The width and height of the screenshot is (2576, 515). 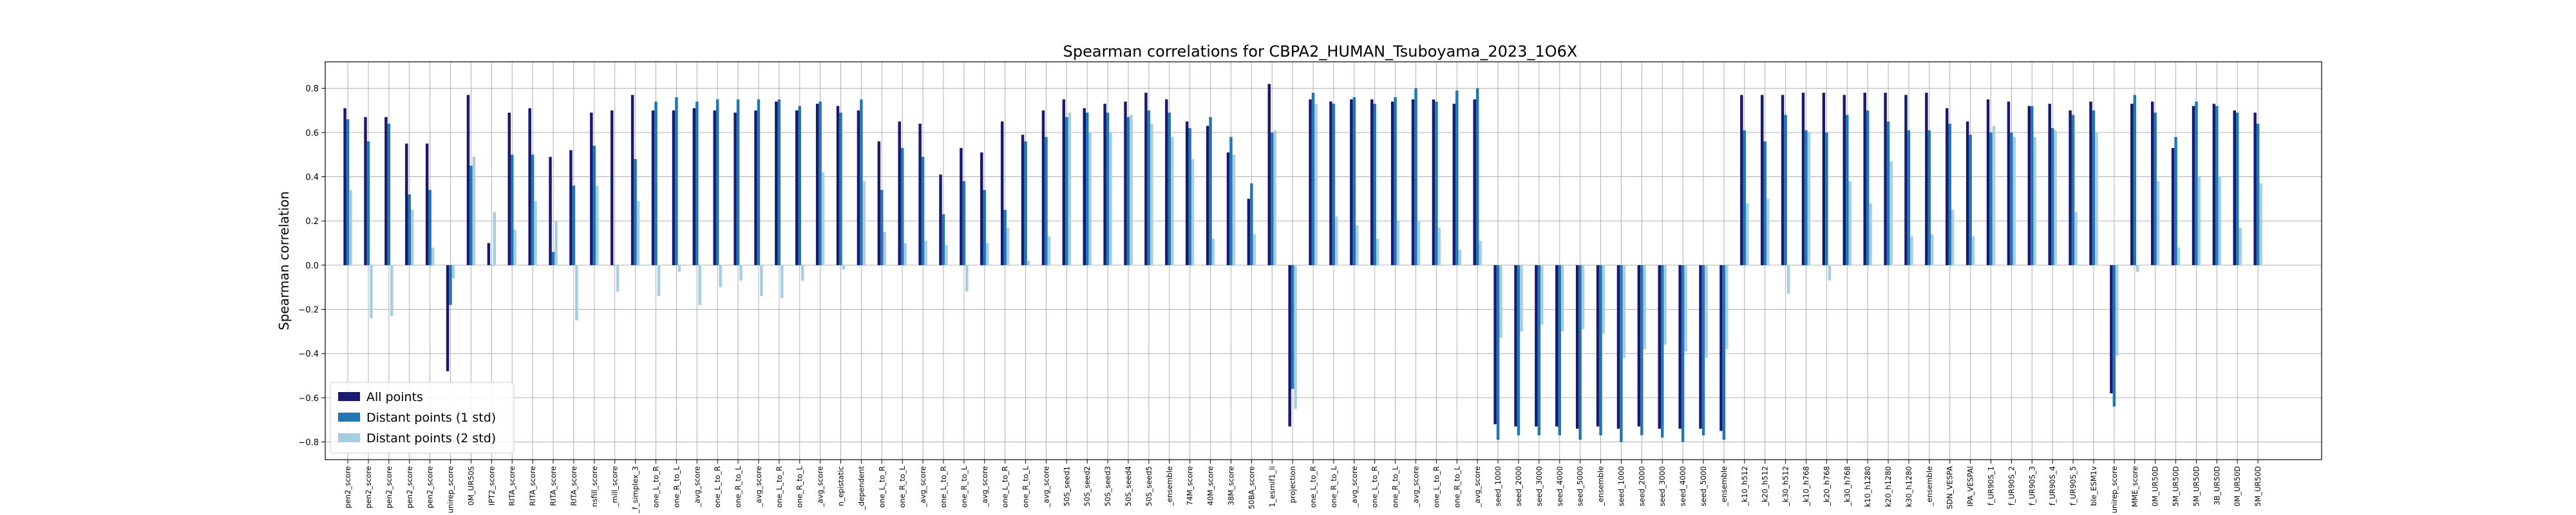 What do you see at coordinates (431, 438) in the screenshot?
I see `legend-label-3: Distant points (2 std)` at bounding box center [431, 438].